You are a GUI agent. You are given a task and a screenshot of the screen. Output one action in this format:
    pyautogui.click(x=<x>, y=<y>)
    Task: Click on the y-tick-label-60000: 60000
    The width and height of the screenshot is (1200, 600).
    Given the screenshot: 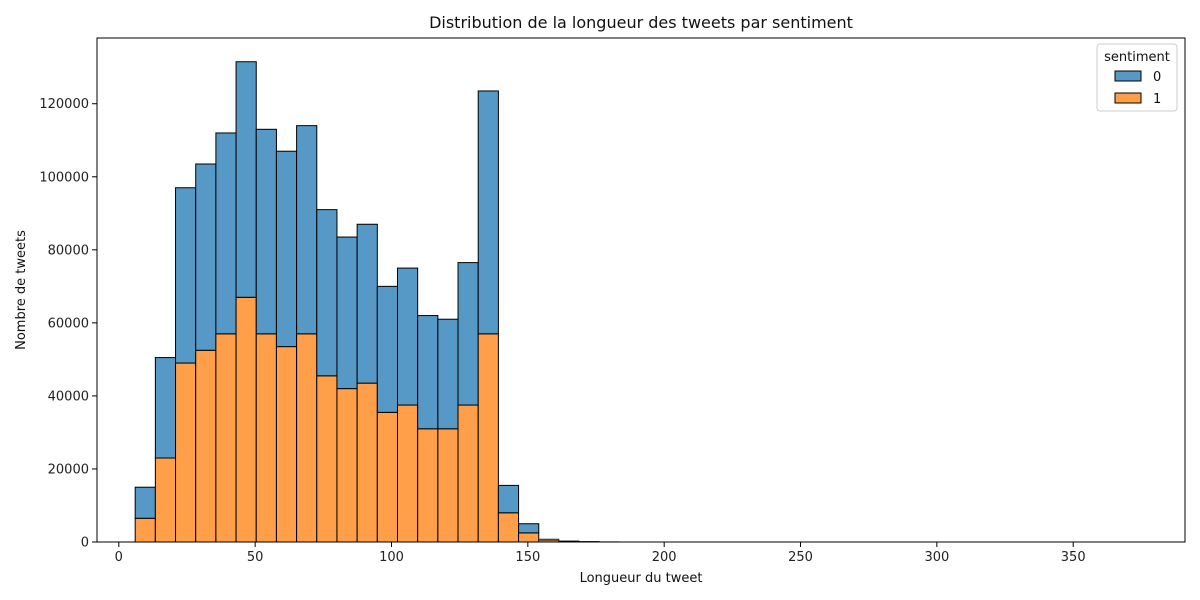 What is the action you would take?
    pyautogui.click(x=68, y=323)
    